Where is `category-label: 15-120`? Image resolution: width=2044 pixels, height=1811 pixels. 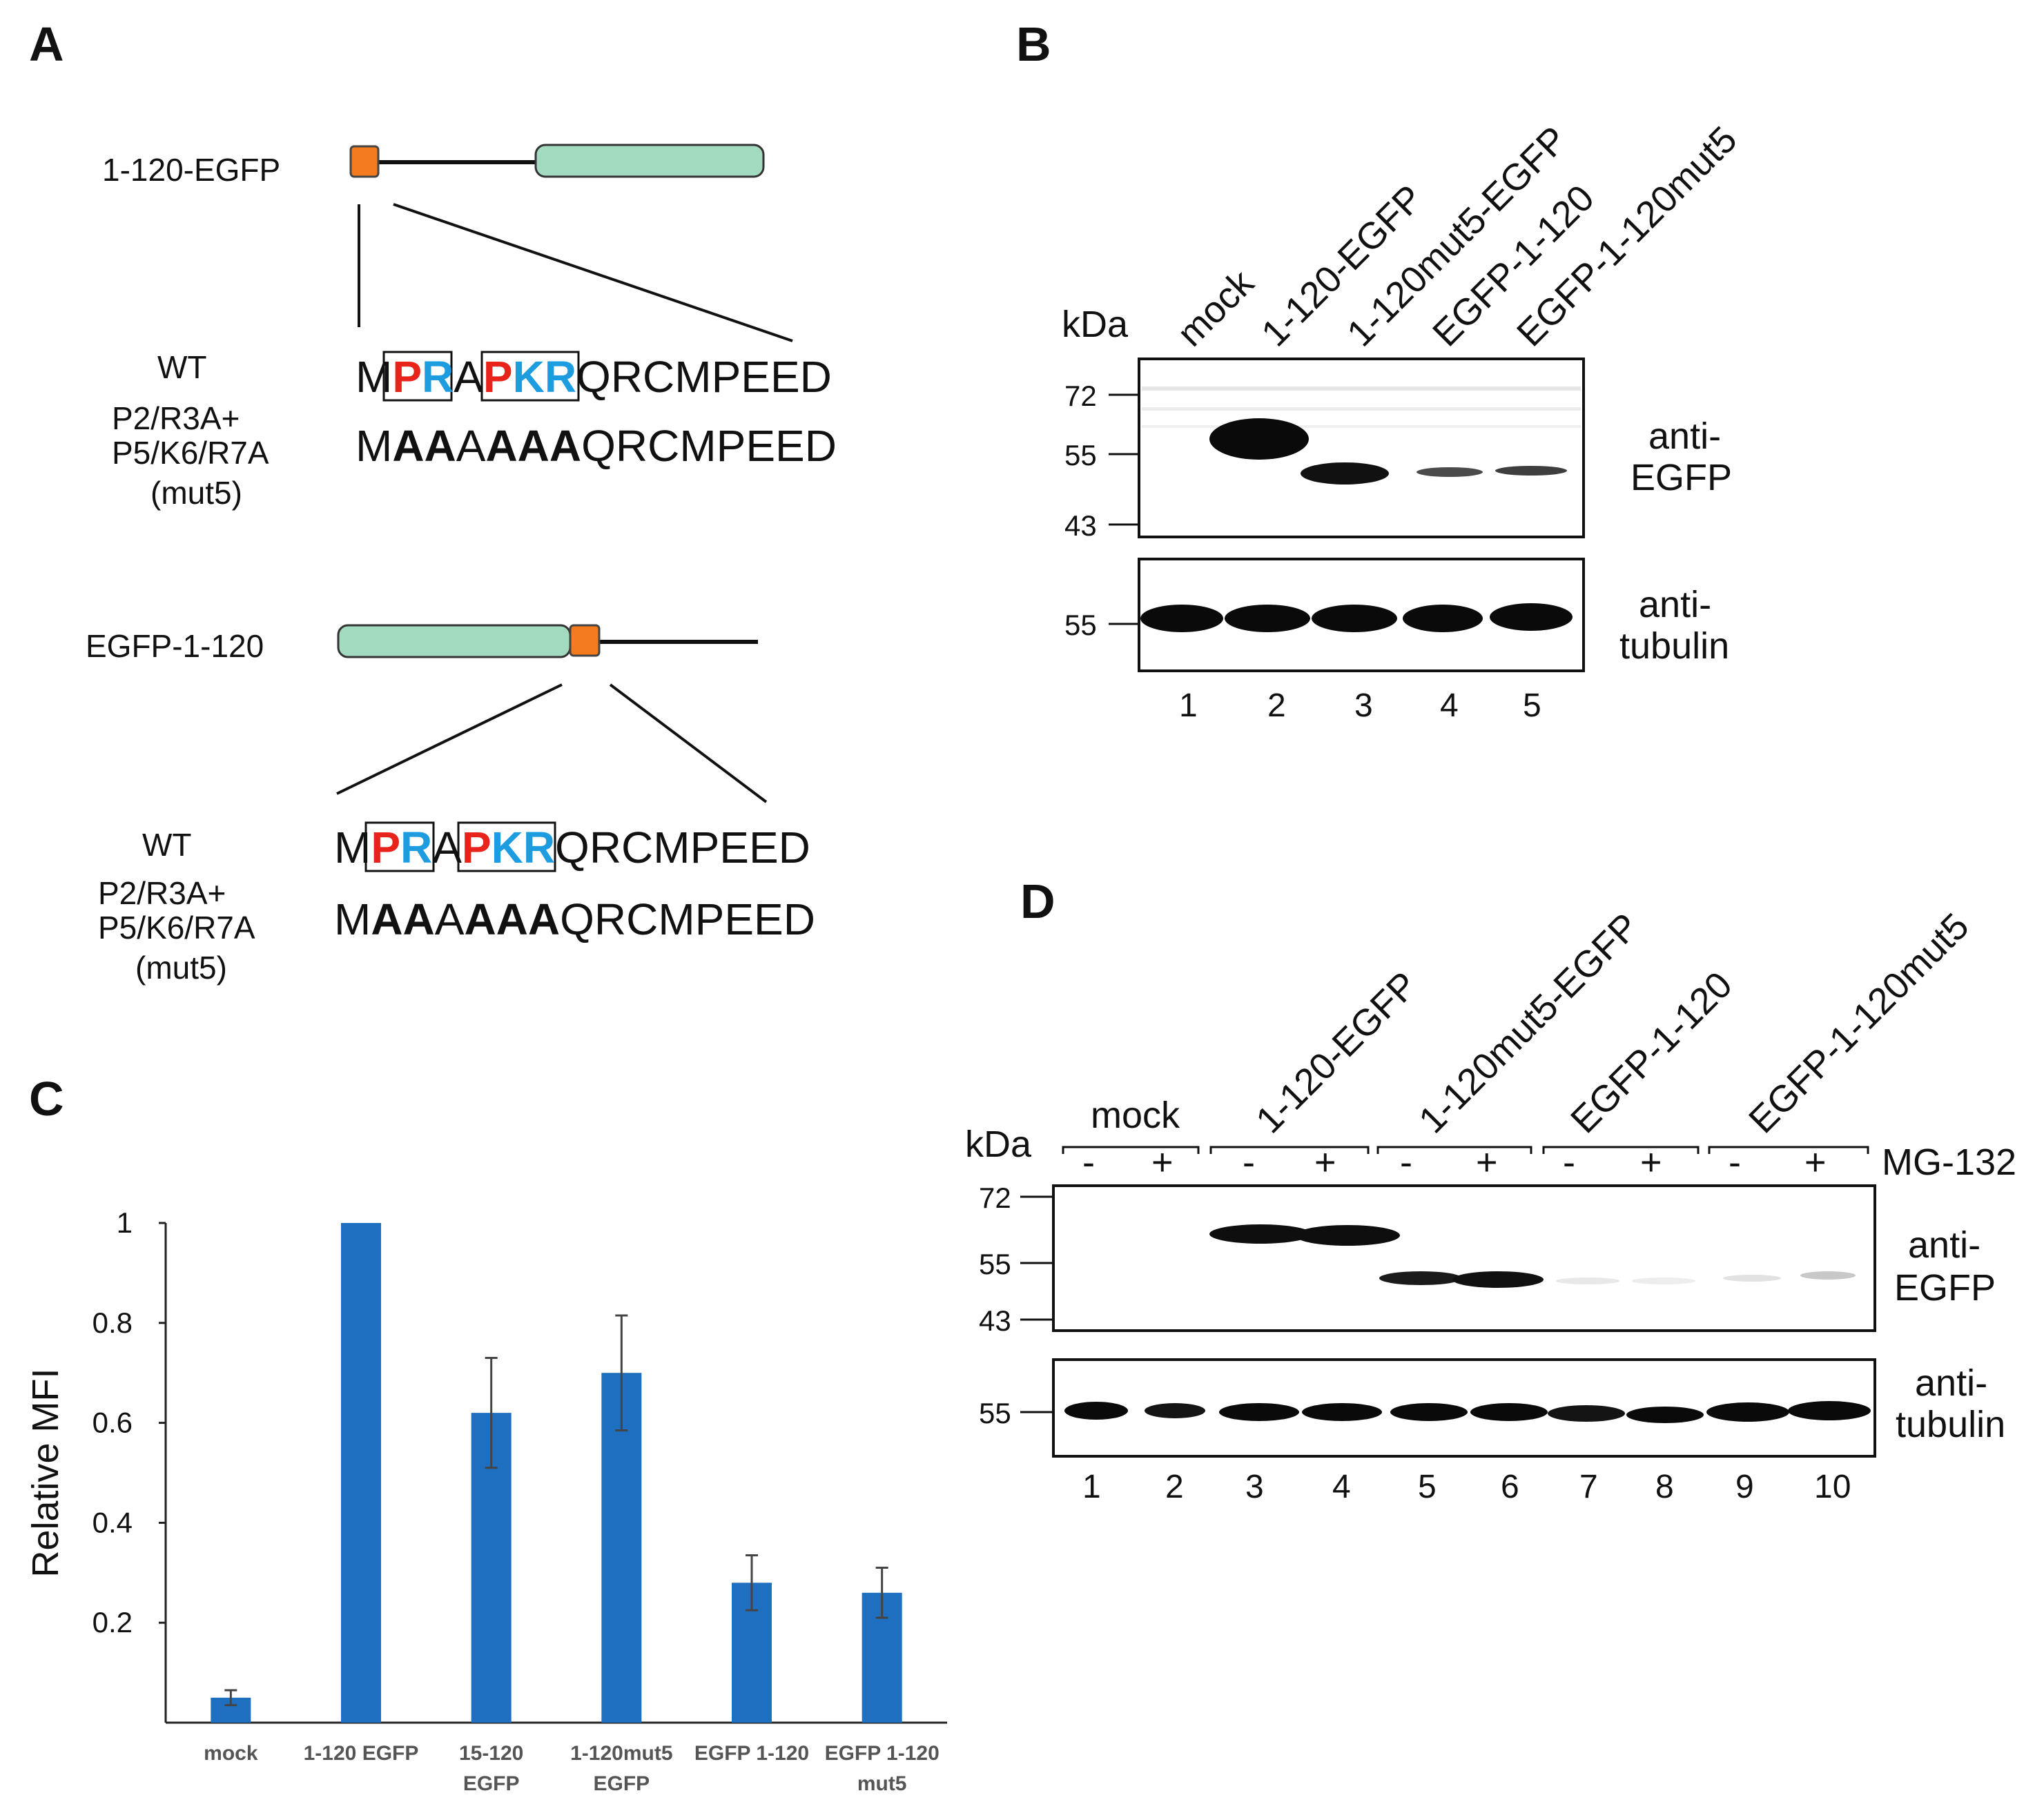 category-label: 15-120 is located at coordinates (491, 1754).